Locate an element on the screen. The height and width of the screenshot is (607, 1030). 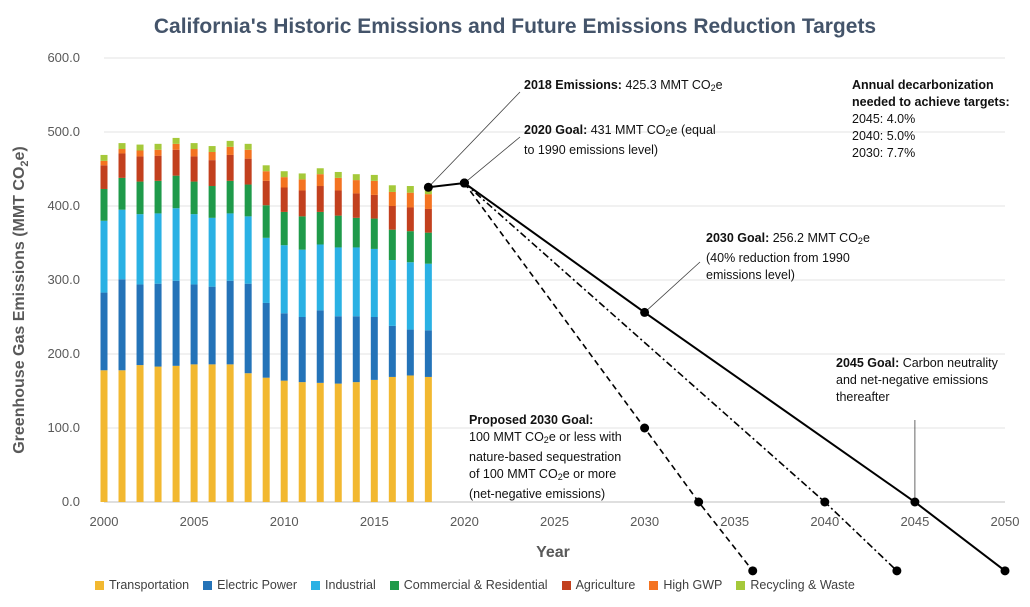
annotation-2045-line2: and net-negative emissions is located at coordinates (912, 380).